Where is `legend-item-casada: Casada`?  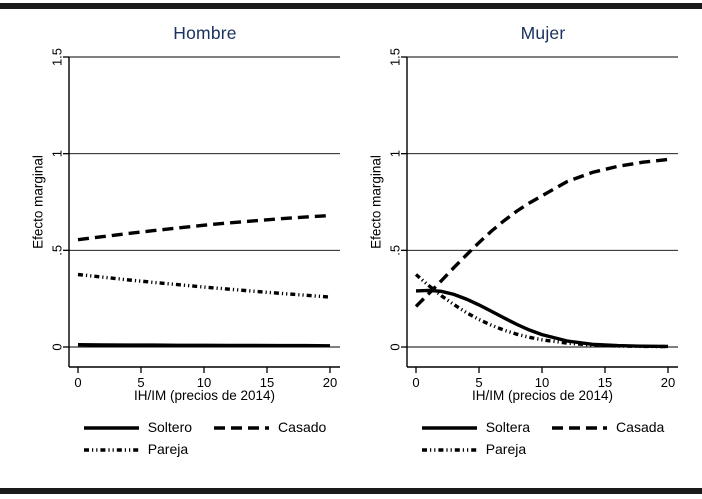
legend-item-casada: Casada is located at coordinates (608, 427).